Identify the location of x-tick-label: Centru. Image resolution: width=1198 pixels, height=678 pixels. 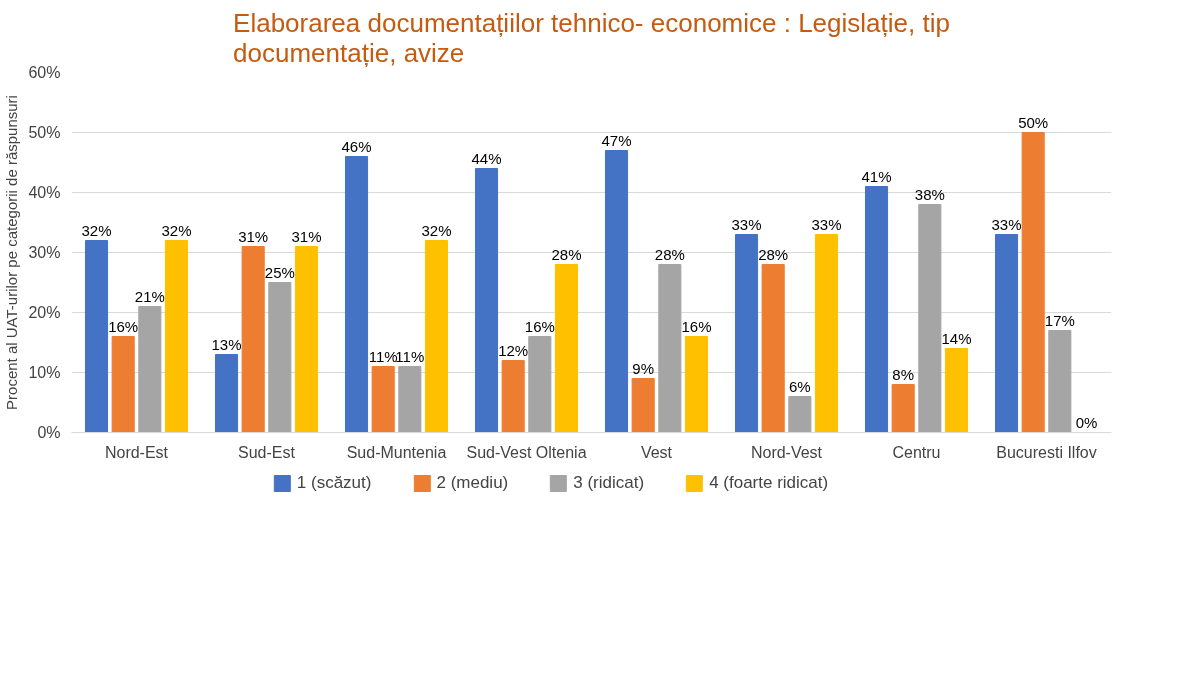
(916, 452).